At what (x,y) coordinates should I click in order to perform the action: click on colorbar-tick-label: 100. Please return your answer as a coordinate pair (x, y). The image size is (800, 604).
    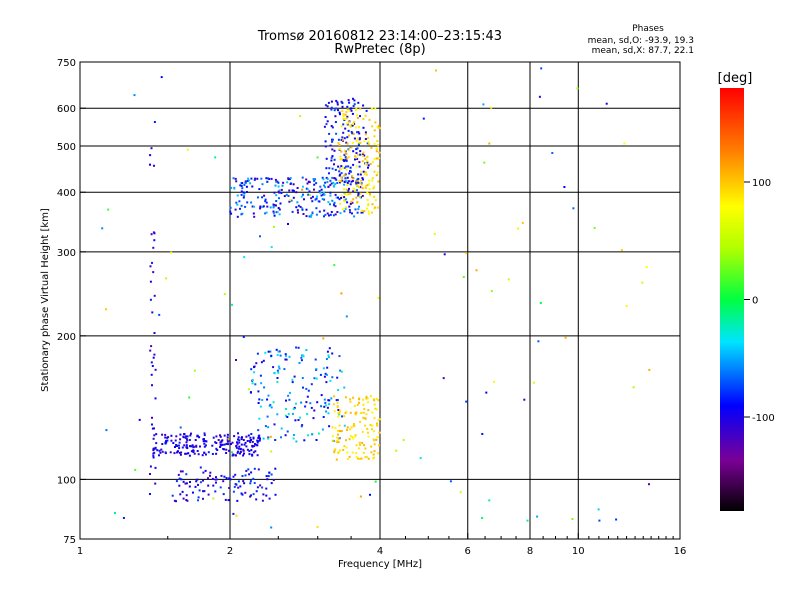
    Looking at the image, I should click on (761, 183).